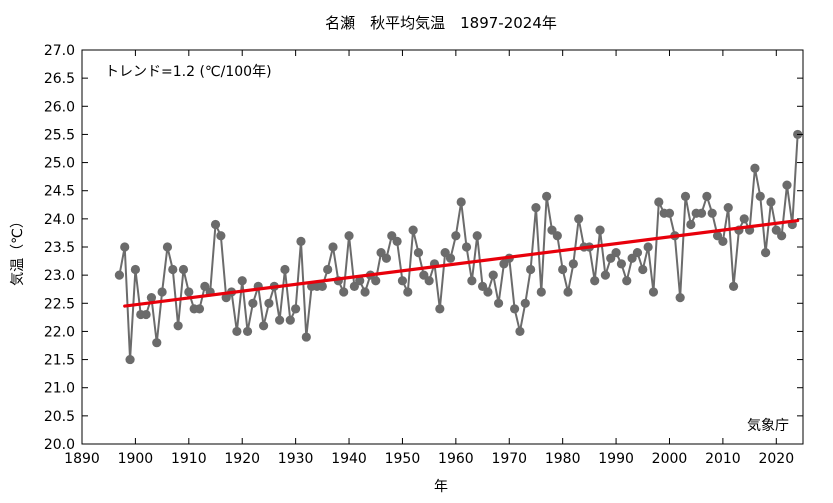 The image size is (833, 503). Describe the element at coordinates (242, 459) in the screenshot. I see `x-tick-label: 1920` at that location.